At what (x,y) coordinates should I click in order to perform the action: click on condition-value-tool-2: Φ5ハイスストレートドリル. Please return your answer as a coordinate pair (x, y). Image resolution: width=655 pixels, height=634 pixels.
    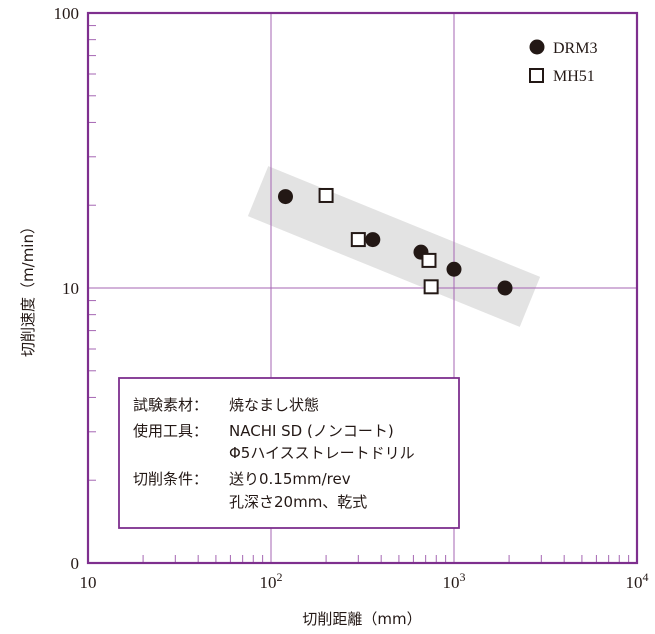
    Looking at the image, I should click on (322, 453).